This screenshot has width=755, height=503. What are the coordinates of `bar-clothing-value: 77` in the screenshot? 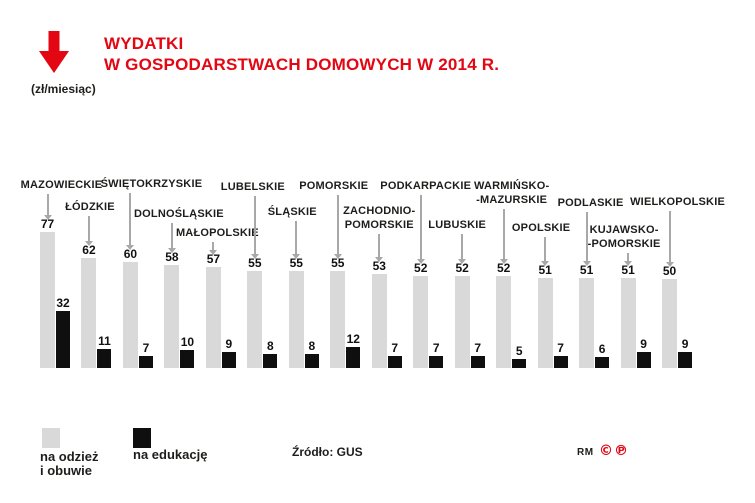 It's located at (47, 224).